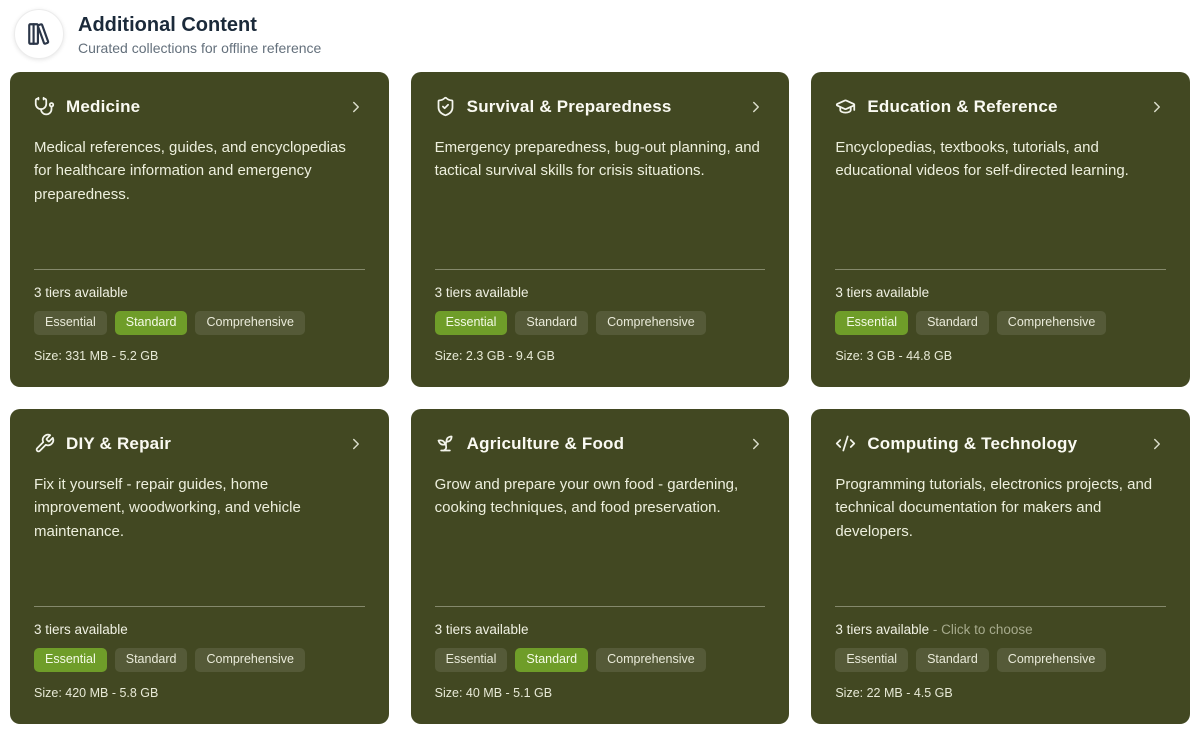 Image resolution: width=1200 pixels, height=735 pixels. What do you see at coordinates (199, 106) in the screenshot?
I see `card-header-row: Medicine` at bounding box center [199, 106].